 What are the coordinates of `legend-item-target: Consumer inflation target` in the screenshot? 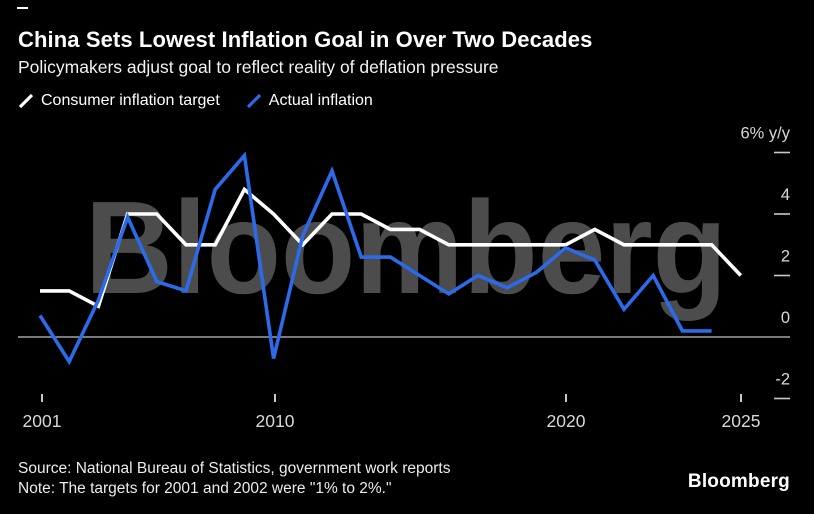 It's located at (119, 101).